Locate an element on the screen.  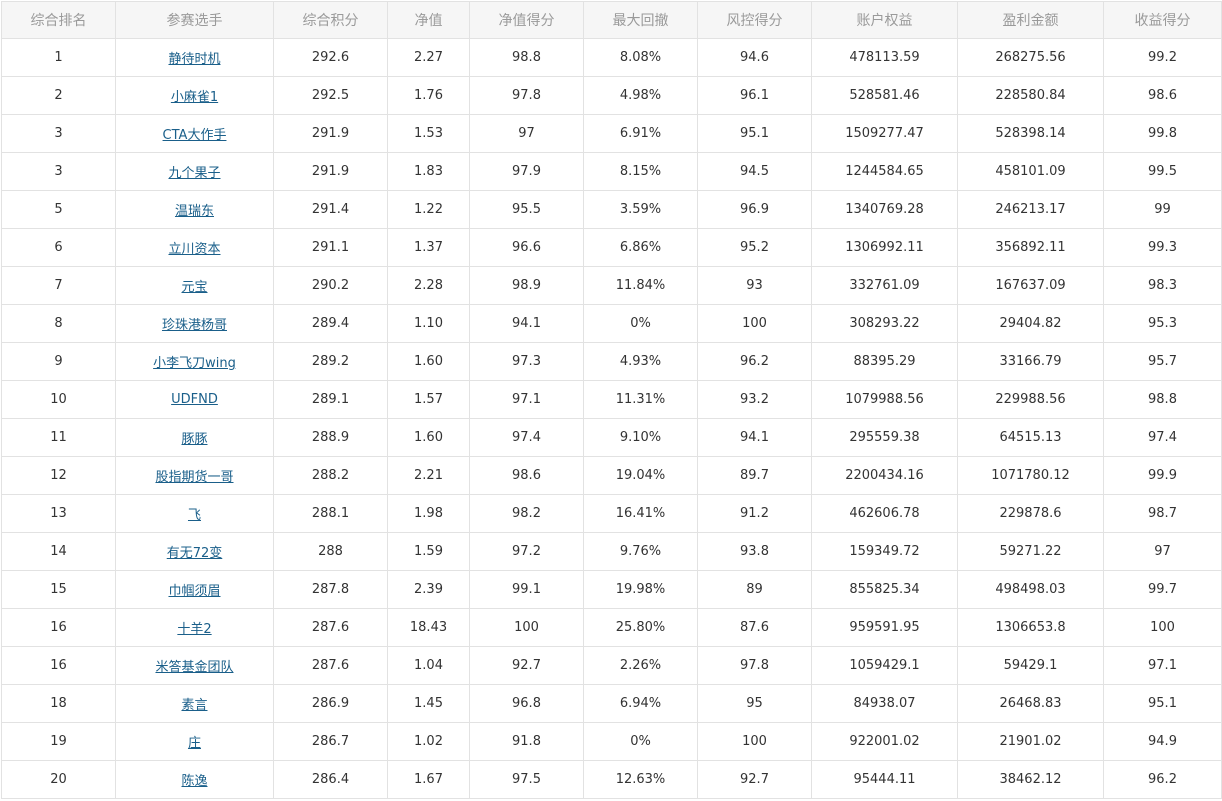
player-link: 立川资本 is located at coordinates (194, 249).